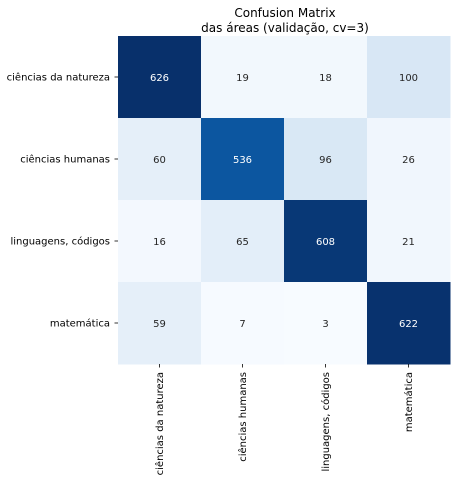 This screenshot has height=481, width=459. I want to click on cell-value-label: 3, so click(325, 324).